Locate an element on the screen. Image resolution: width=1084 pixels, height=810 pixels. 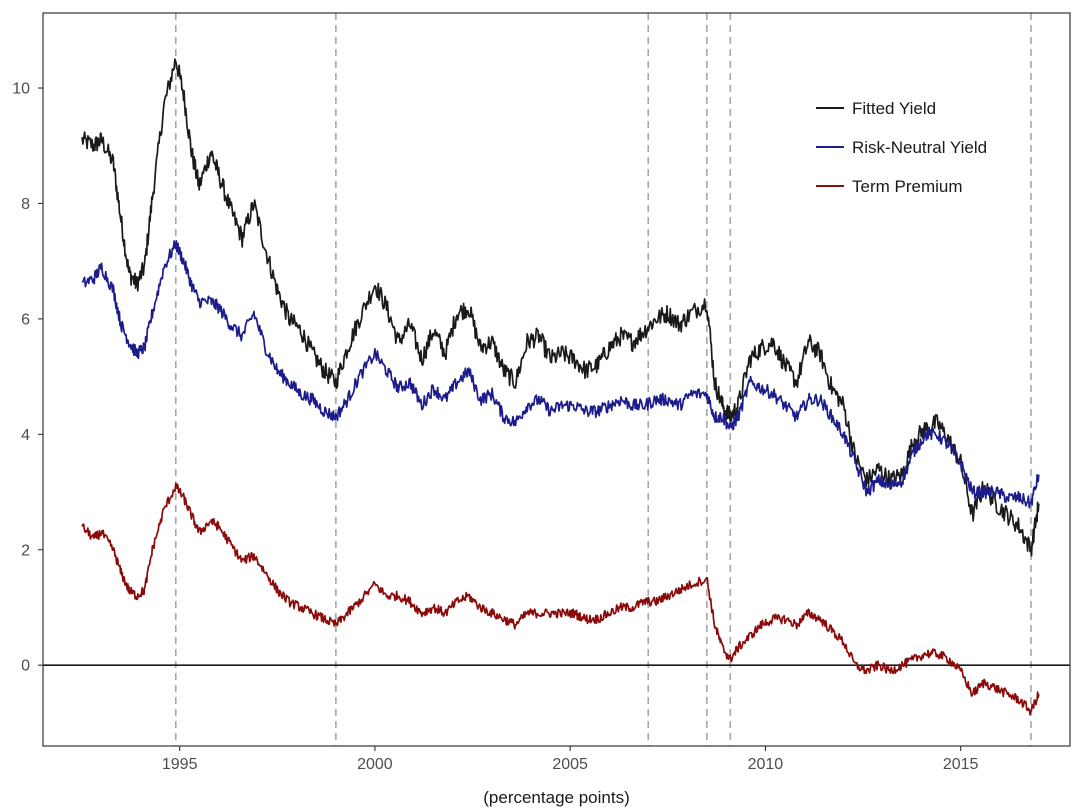
x-axis: 1995 2000 2005 2010 2015 is located at coordinates (570, 759).